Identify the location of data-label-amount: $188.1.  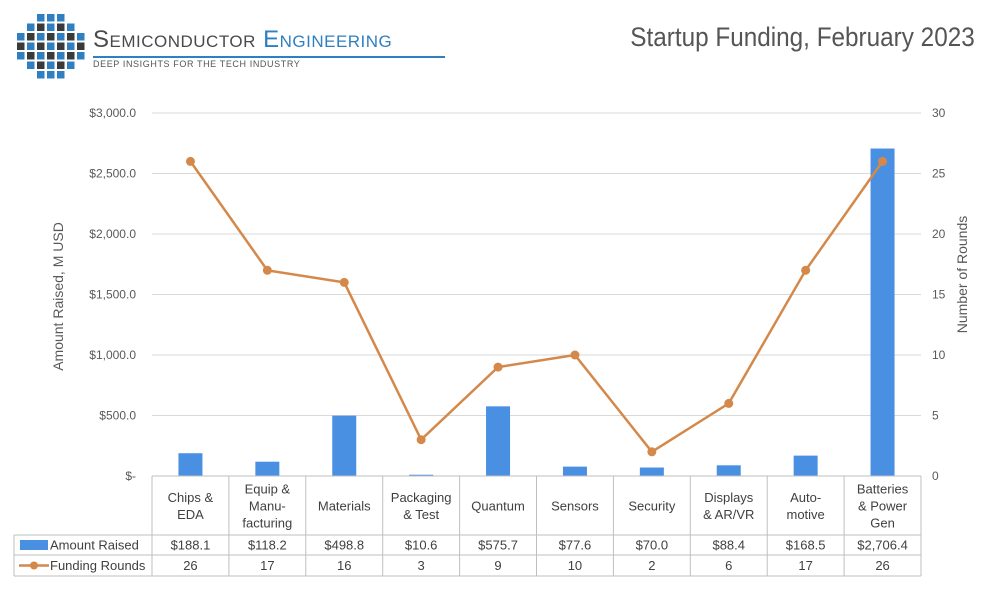
(191, 545).